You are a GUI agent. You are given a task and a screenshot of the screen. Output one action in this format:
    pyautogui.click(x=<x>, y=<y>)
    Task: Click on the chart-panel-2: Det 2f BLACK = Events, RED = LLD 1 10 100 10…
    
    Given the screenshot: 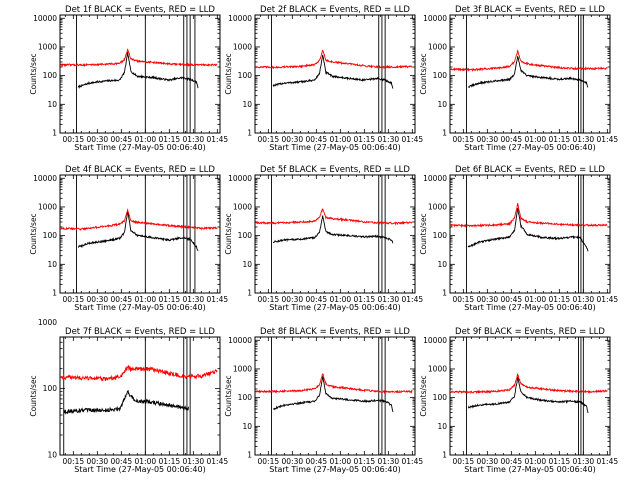 What is the action you would take?
    pyautogui.click(x=323, y=78)
    